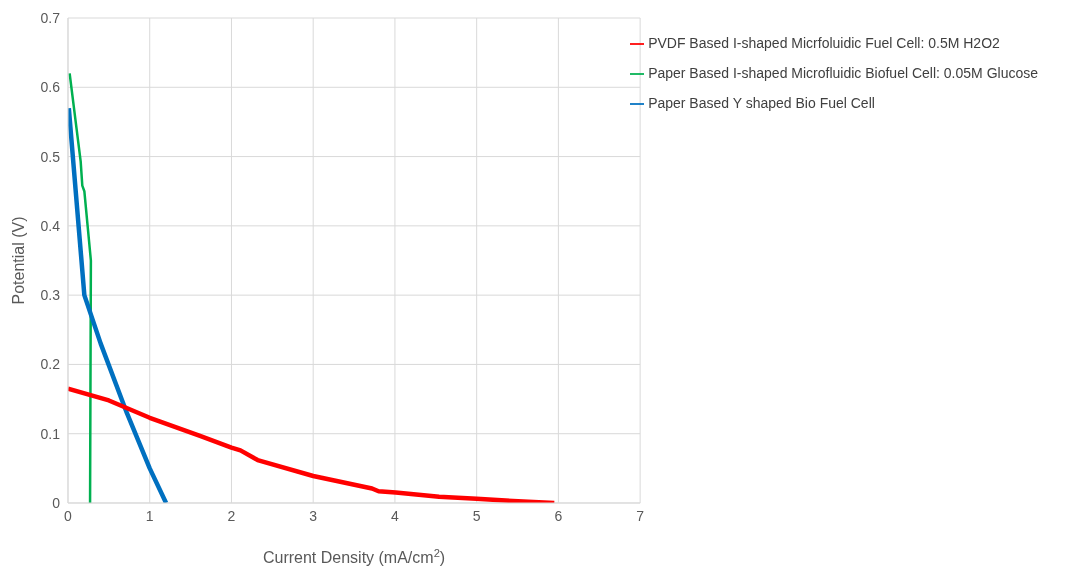 The width and height of the screenshot is (1071, 579). Describe the element at coordinates (313, 515) in the screenshot. I see `x-tick-label: 3` at that location.